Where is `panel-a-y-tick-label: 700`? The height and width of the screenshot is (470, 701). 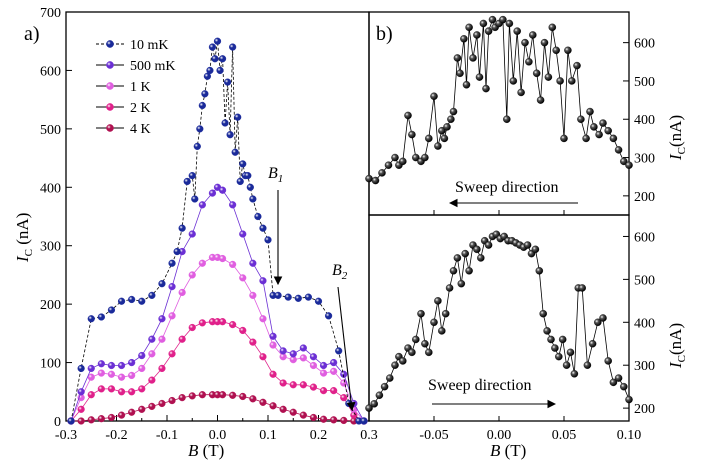 panel-a-y-tick-label: 700 is located at coordinates (50, 13).